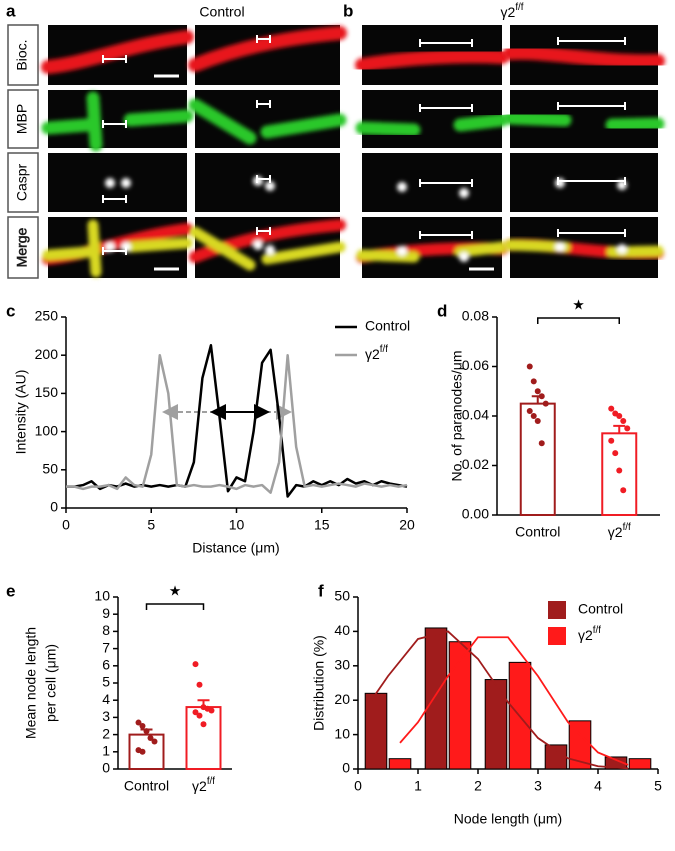 The height and width of the screenshot is (851, 675). I want to click on x-tick-label: Control, so click(146, 786).